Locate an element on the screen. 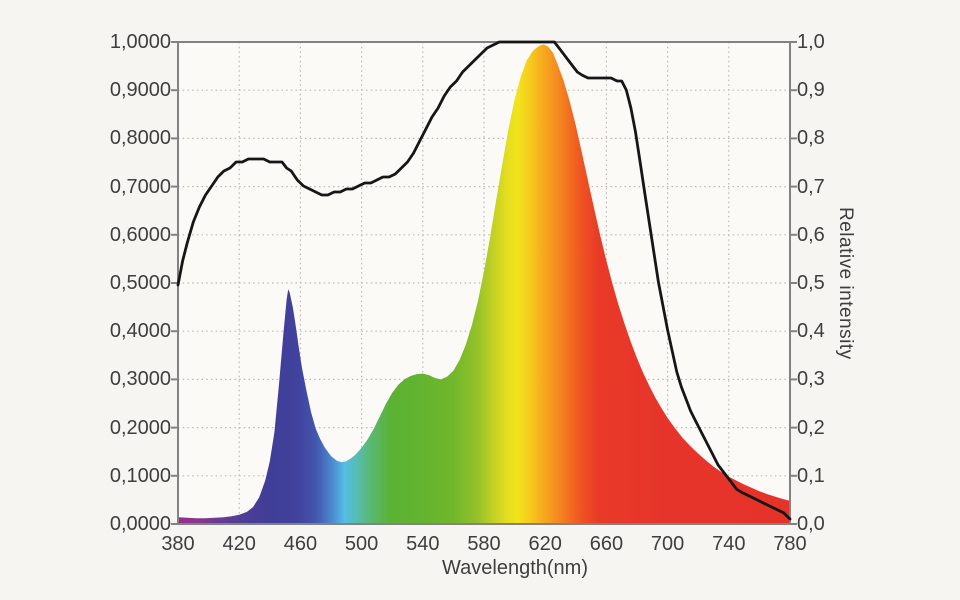 Image resolution: width=960 pixels, height=600 pixels. x-tick-label: 740 is located at coordinates (729, 544).